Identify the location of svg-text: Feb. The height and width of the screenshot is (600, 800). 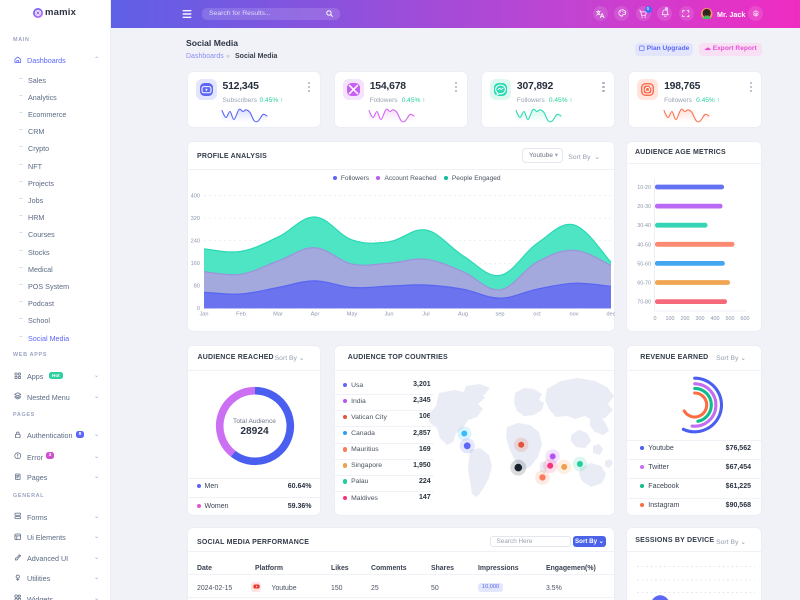
(241, 315).